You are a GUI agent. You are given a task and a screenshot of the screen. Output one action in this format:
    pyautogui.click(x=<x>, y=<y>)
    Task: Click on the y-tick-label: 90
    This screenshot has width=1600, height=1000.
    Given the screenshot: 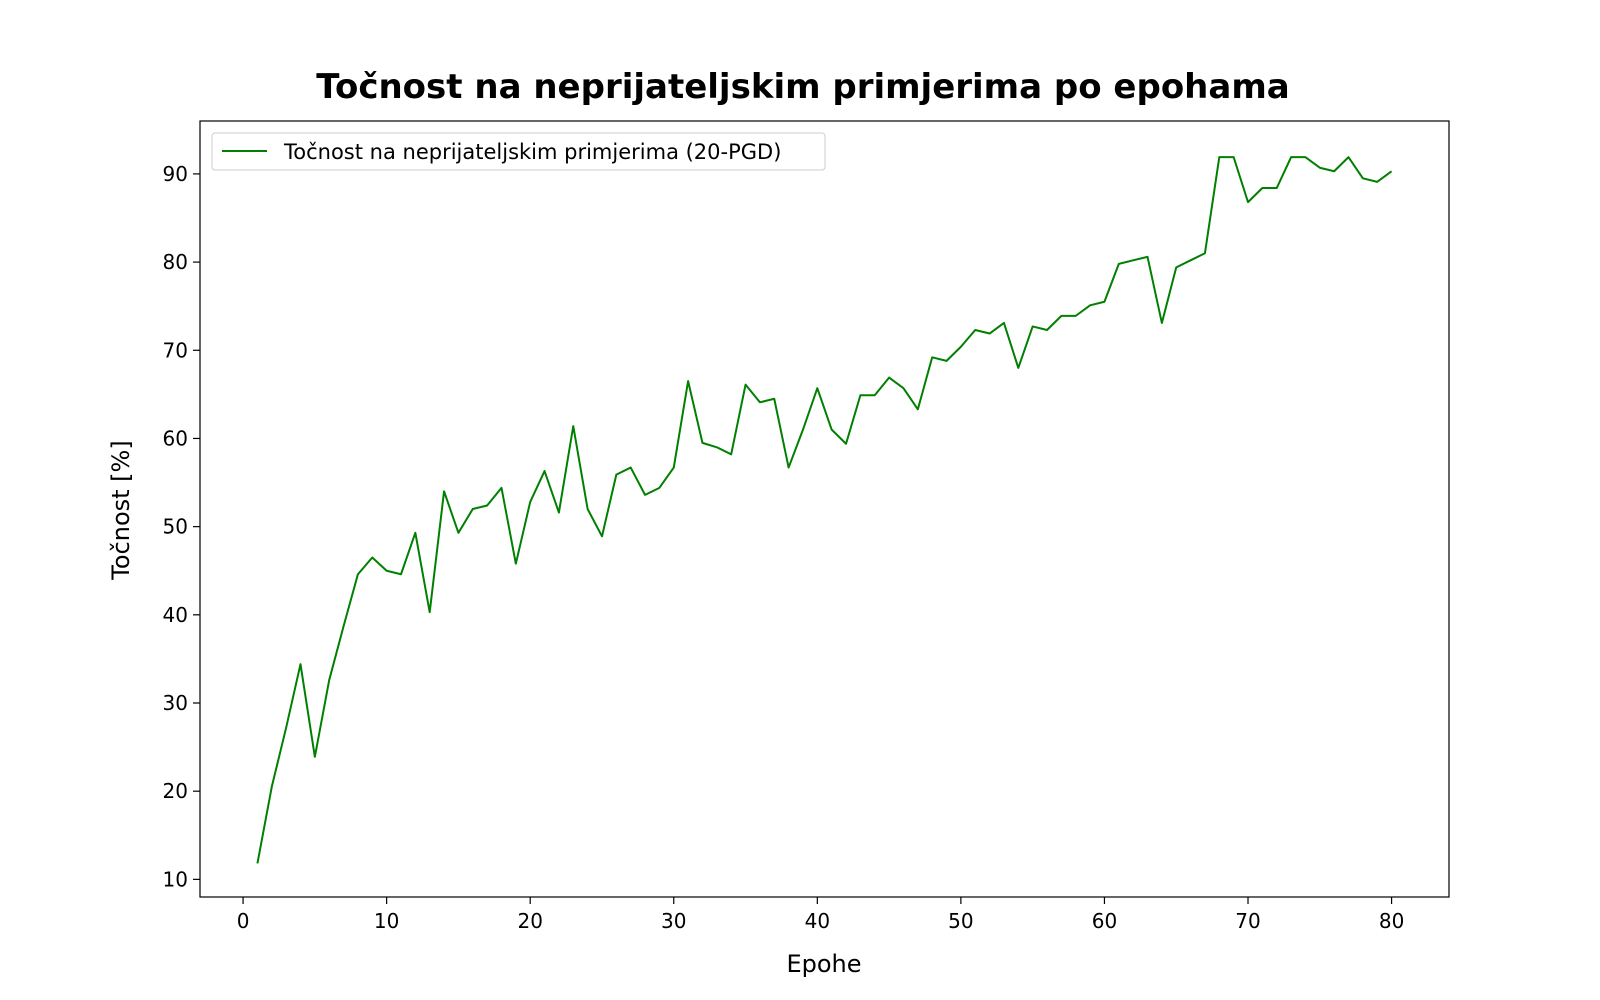 What is the action you would take?
    pyautogui.click(x=175, y=174)
    